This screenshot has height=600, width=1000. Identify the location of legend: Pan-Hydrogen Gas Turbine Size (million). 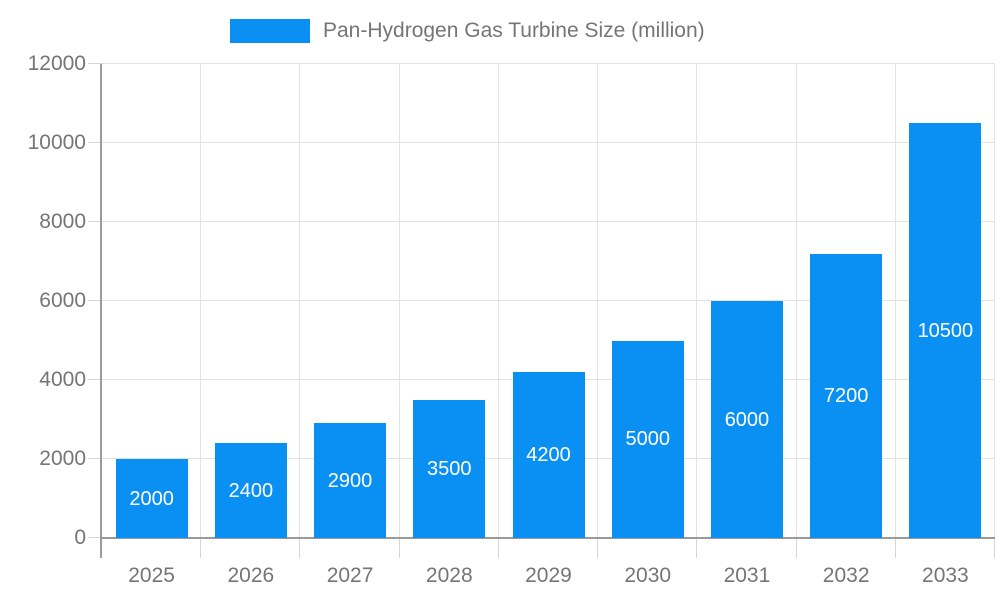
(467, 31).